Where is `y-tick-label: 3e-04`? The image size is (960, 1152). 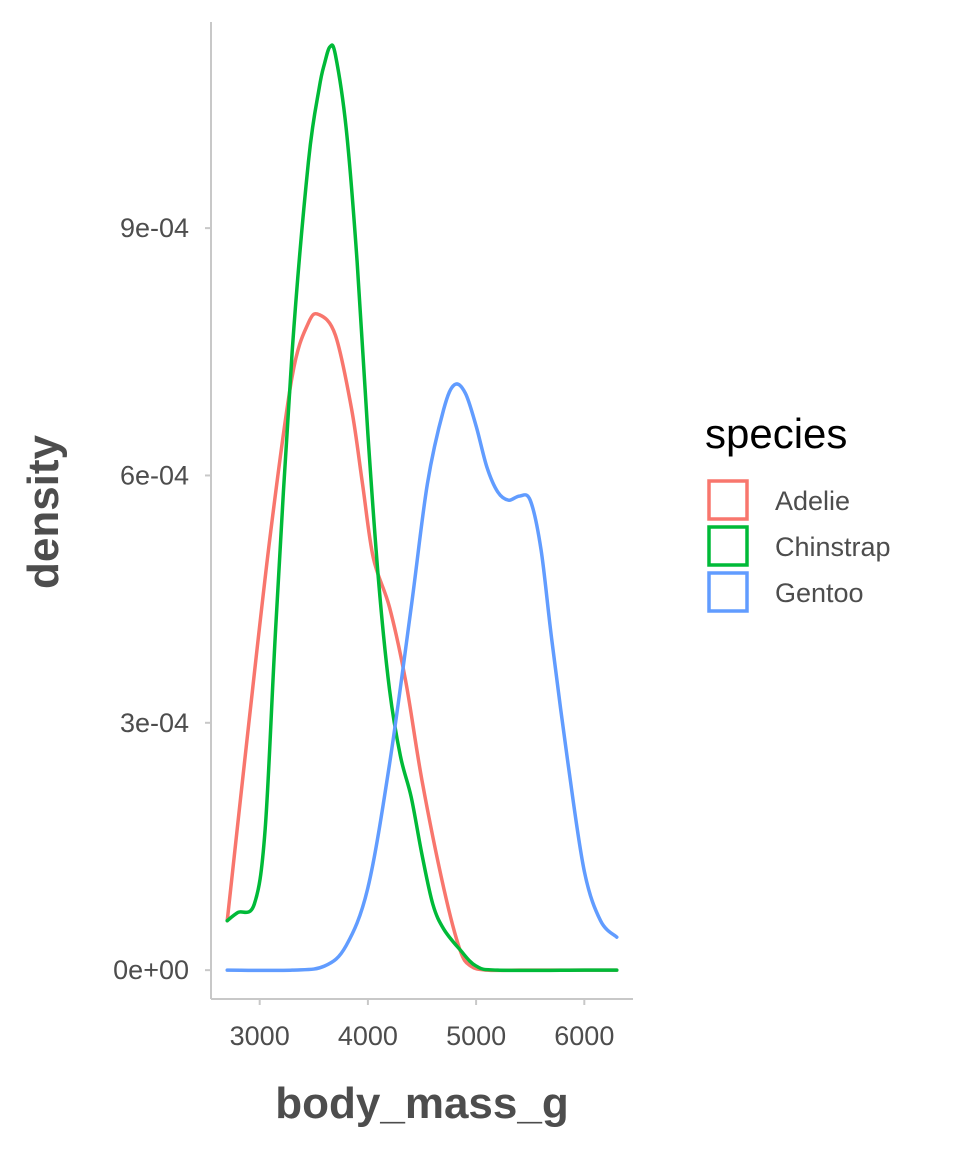 y-tick-label: 3e-04 is located at coordinates (154, 723).